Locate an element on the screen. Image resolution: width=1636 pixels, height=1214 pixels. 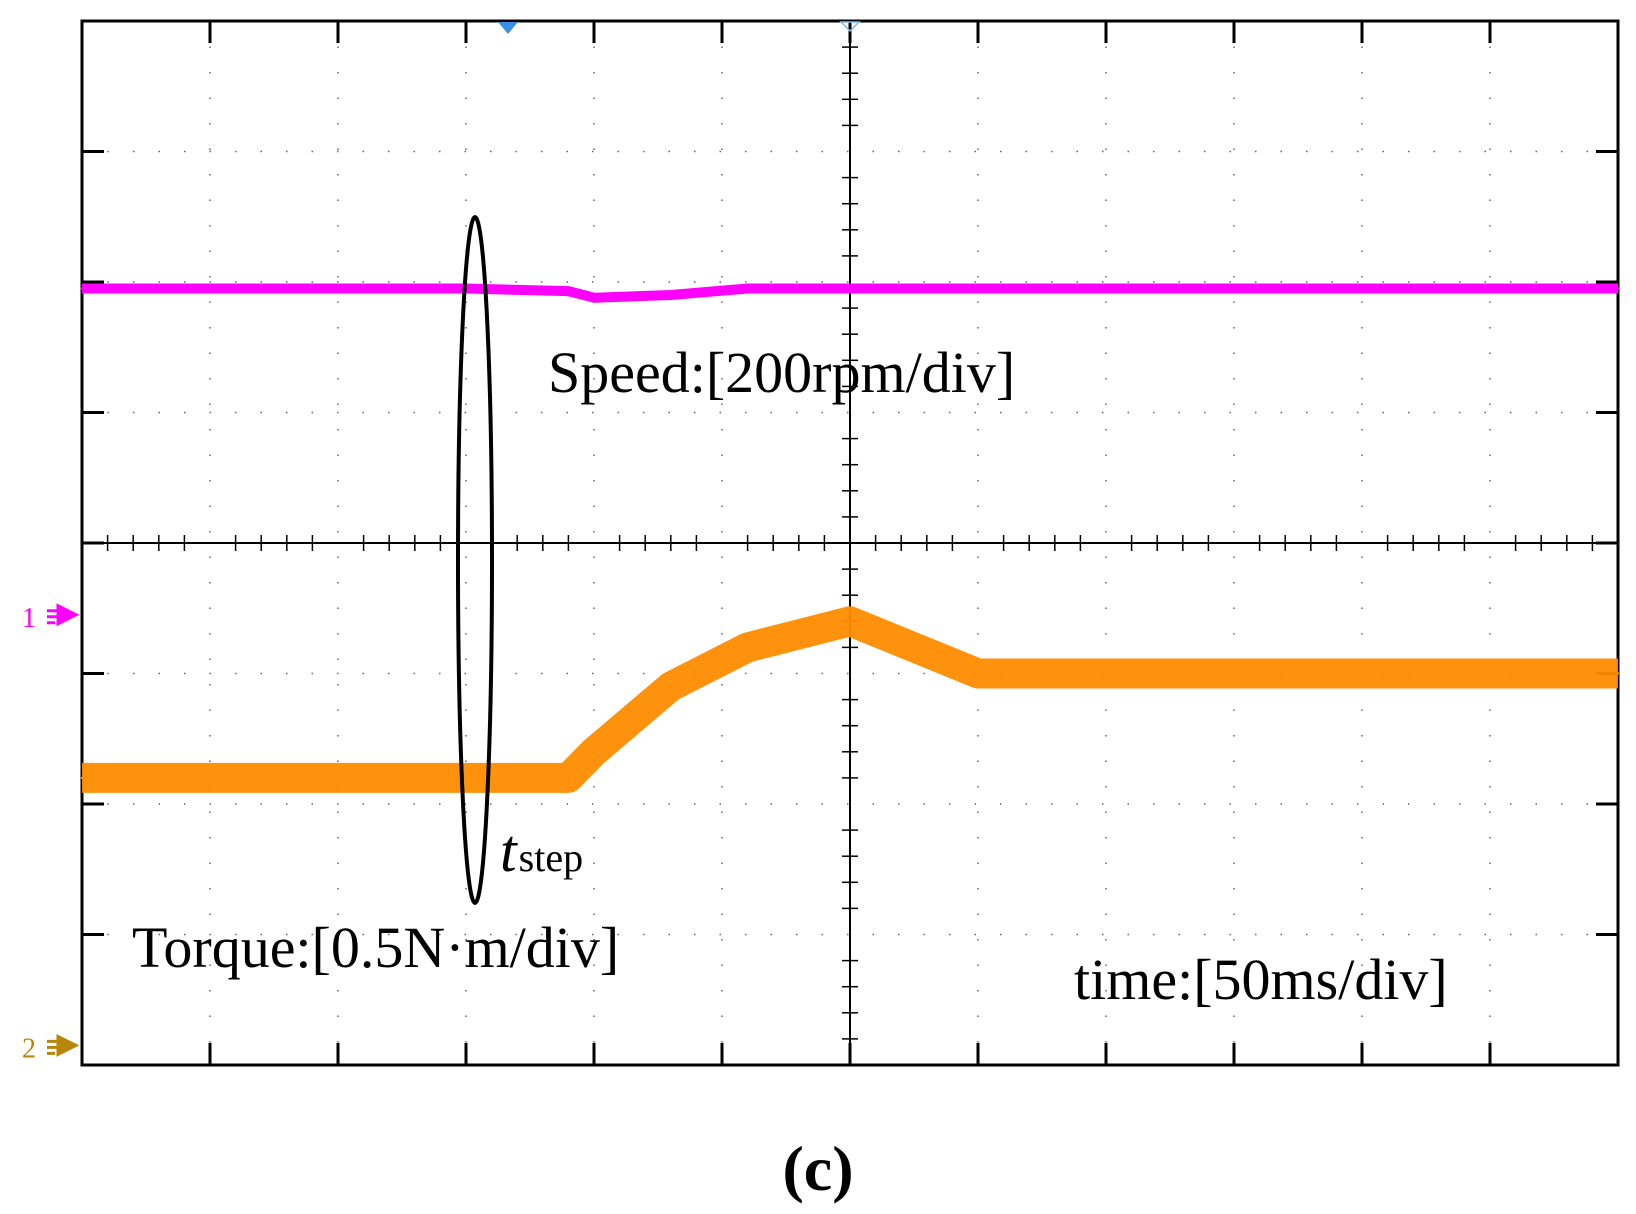
time-reference-marker is located at coordinates (850, 27).